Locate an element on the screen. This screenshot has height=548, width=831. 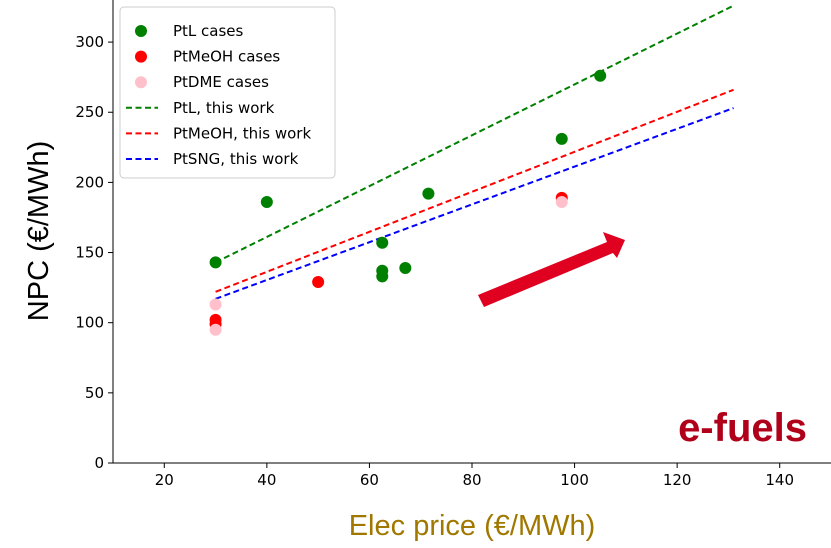
y-tick-label: 50 is located at coordinates (94, 393).